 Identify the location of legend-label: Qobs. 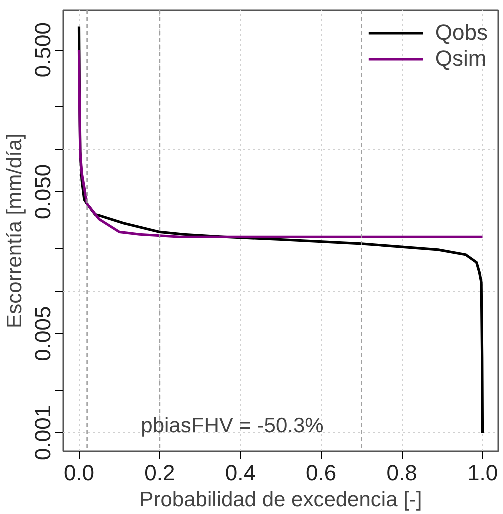
(461, 33).